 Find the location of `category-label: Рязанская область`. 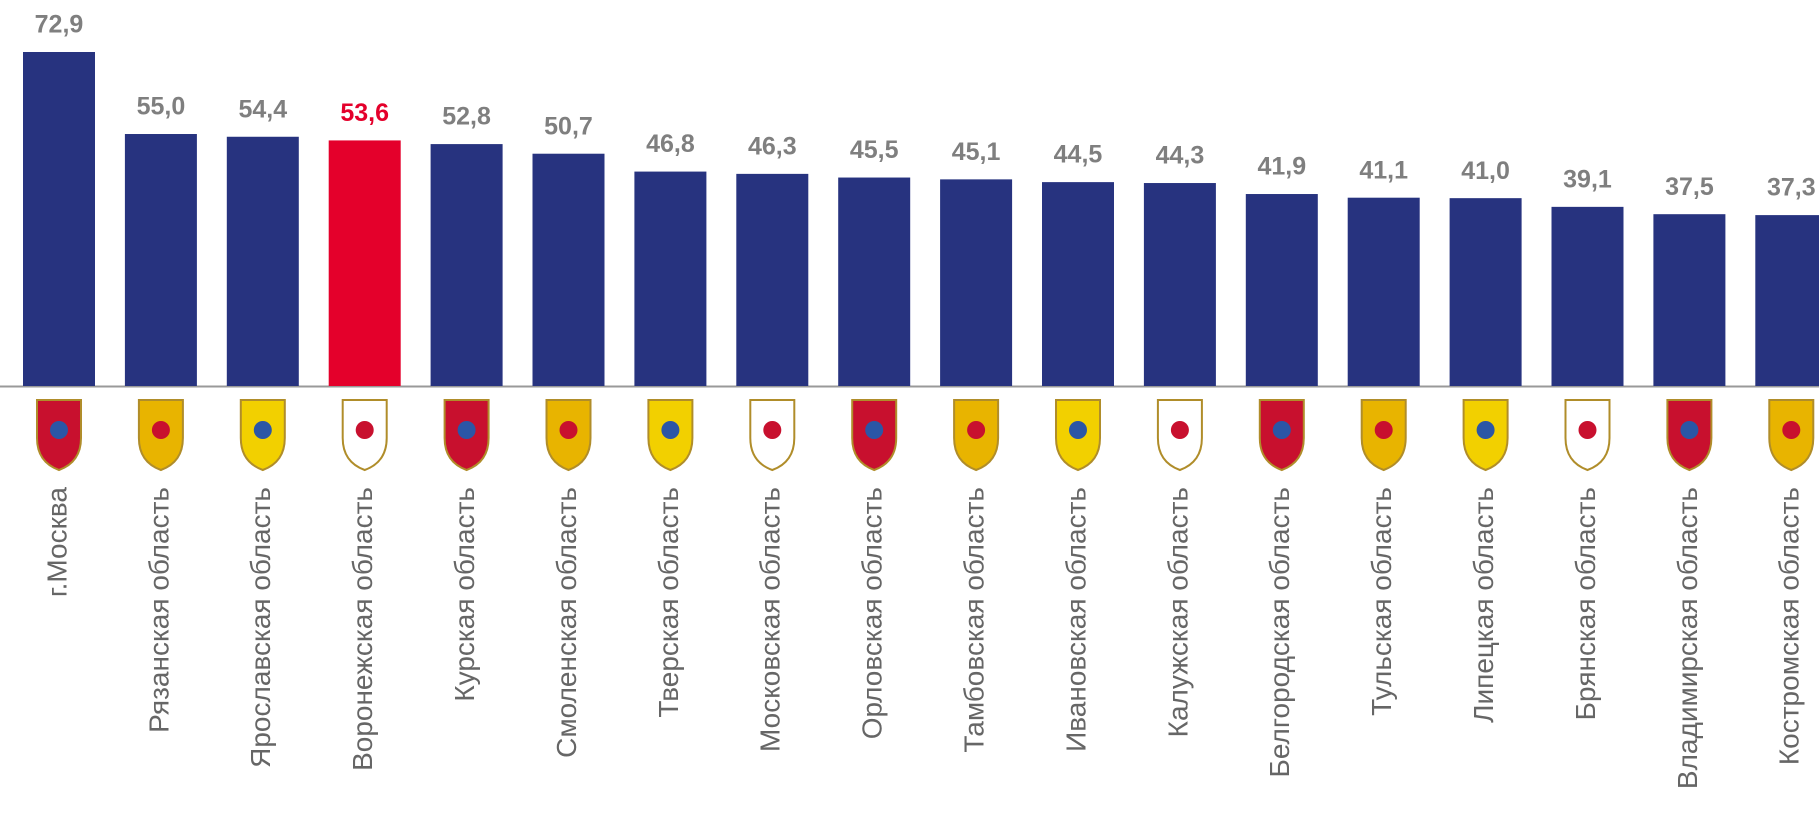

category-label: Рязанская область is located at coordinates (158, 610).